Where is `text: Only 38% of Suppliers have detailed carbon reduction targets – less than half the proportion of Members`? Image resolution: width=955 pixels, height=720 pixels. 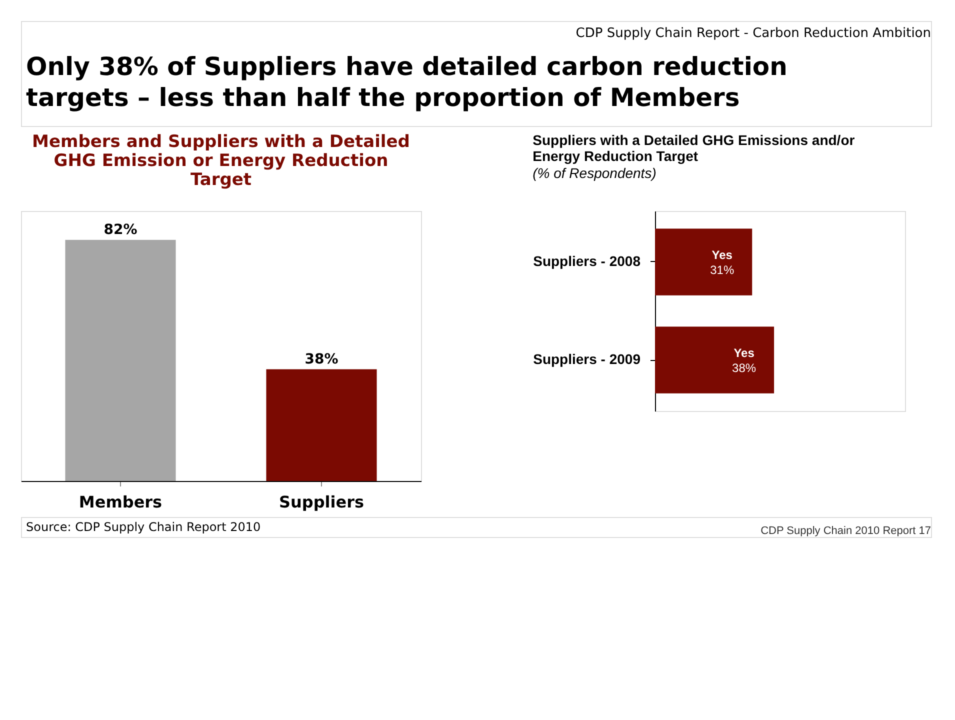
text: Only 38% of Suppliers have detailed carbon reduction targets – less than half the proportion of Members is located at coordinates (407, 82).